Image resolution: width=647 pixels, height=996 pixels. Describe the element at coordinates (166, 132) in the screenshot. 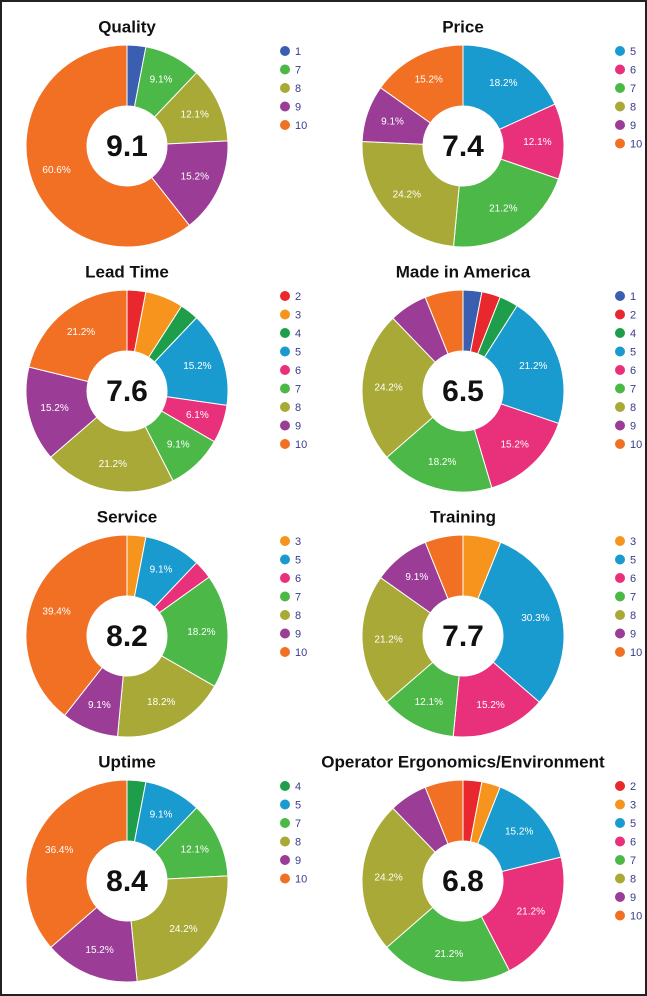

I see `donut-chart: Quality 1 9.1% 7 12.1% 8 15.2% 9 60.6% 10 9.1` at that location.